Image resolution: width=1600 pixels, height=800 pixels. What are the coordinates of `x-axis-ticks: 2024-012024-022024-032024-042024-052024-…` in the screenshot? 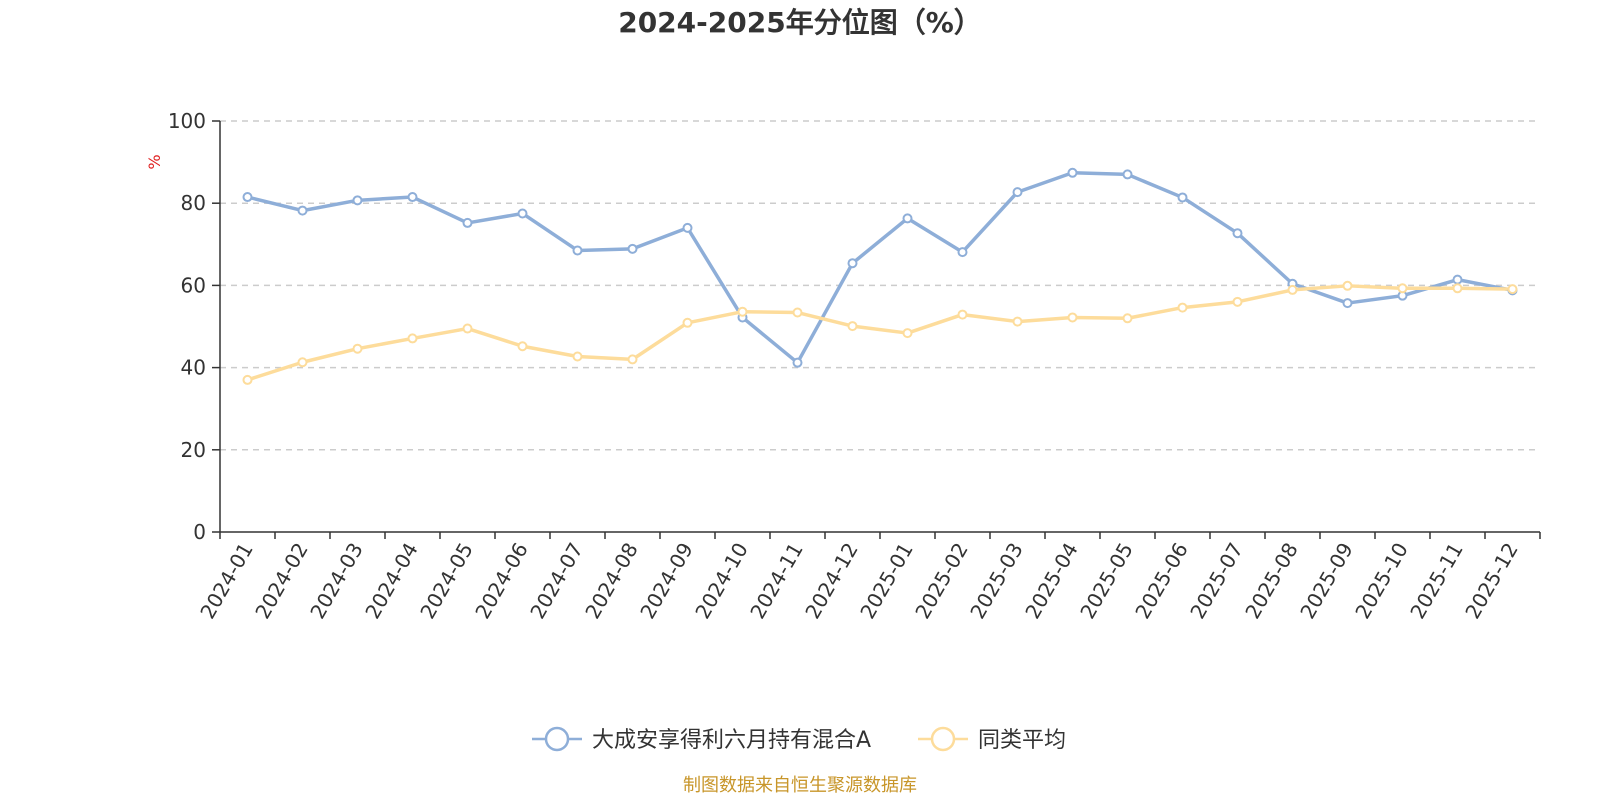 It's located at (868, 577).